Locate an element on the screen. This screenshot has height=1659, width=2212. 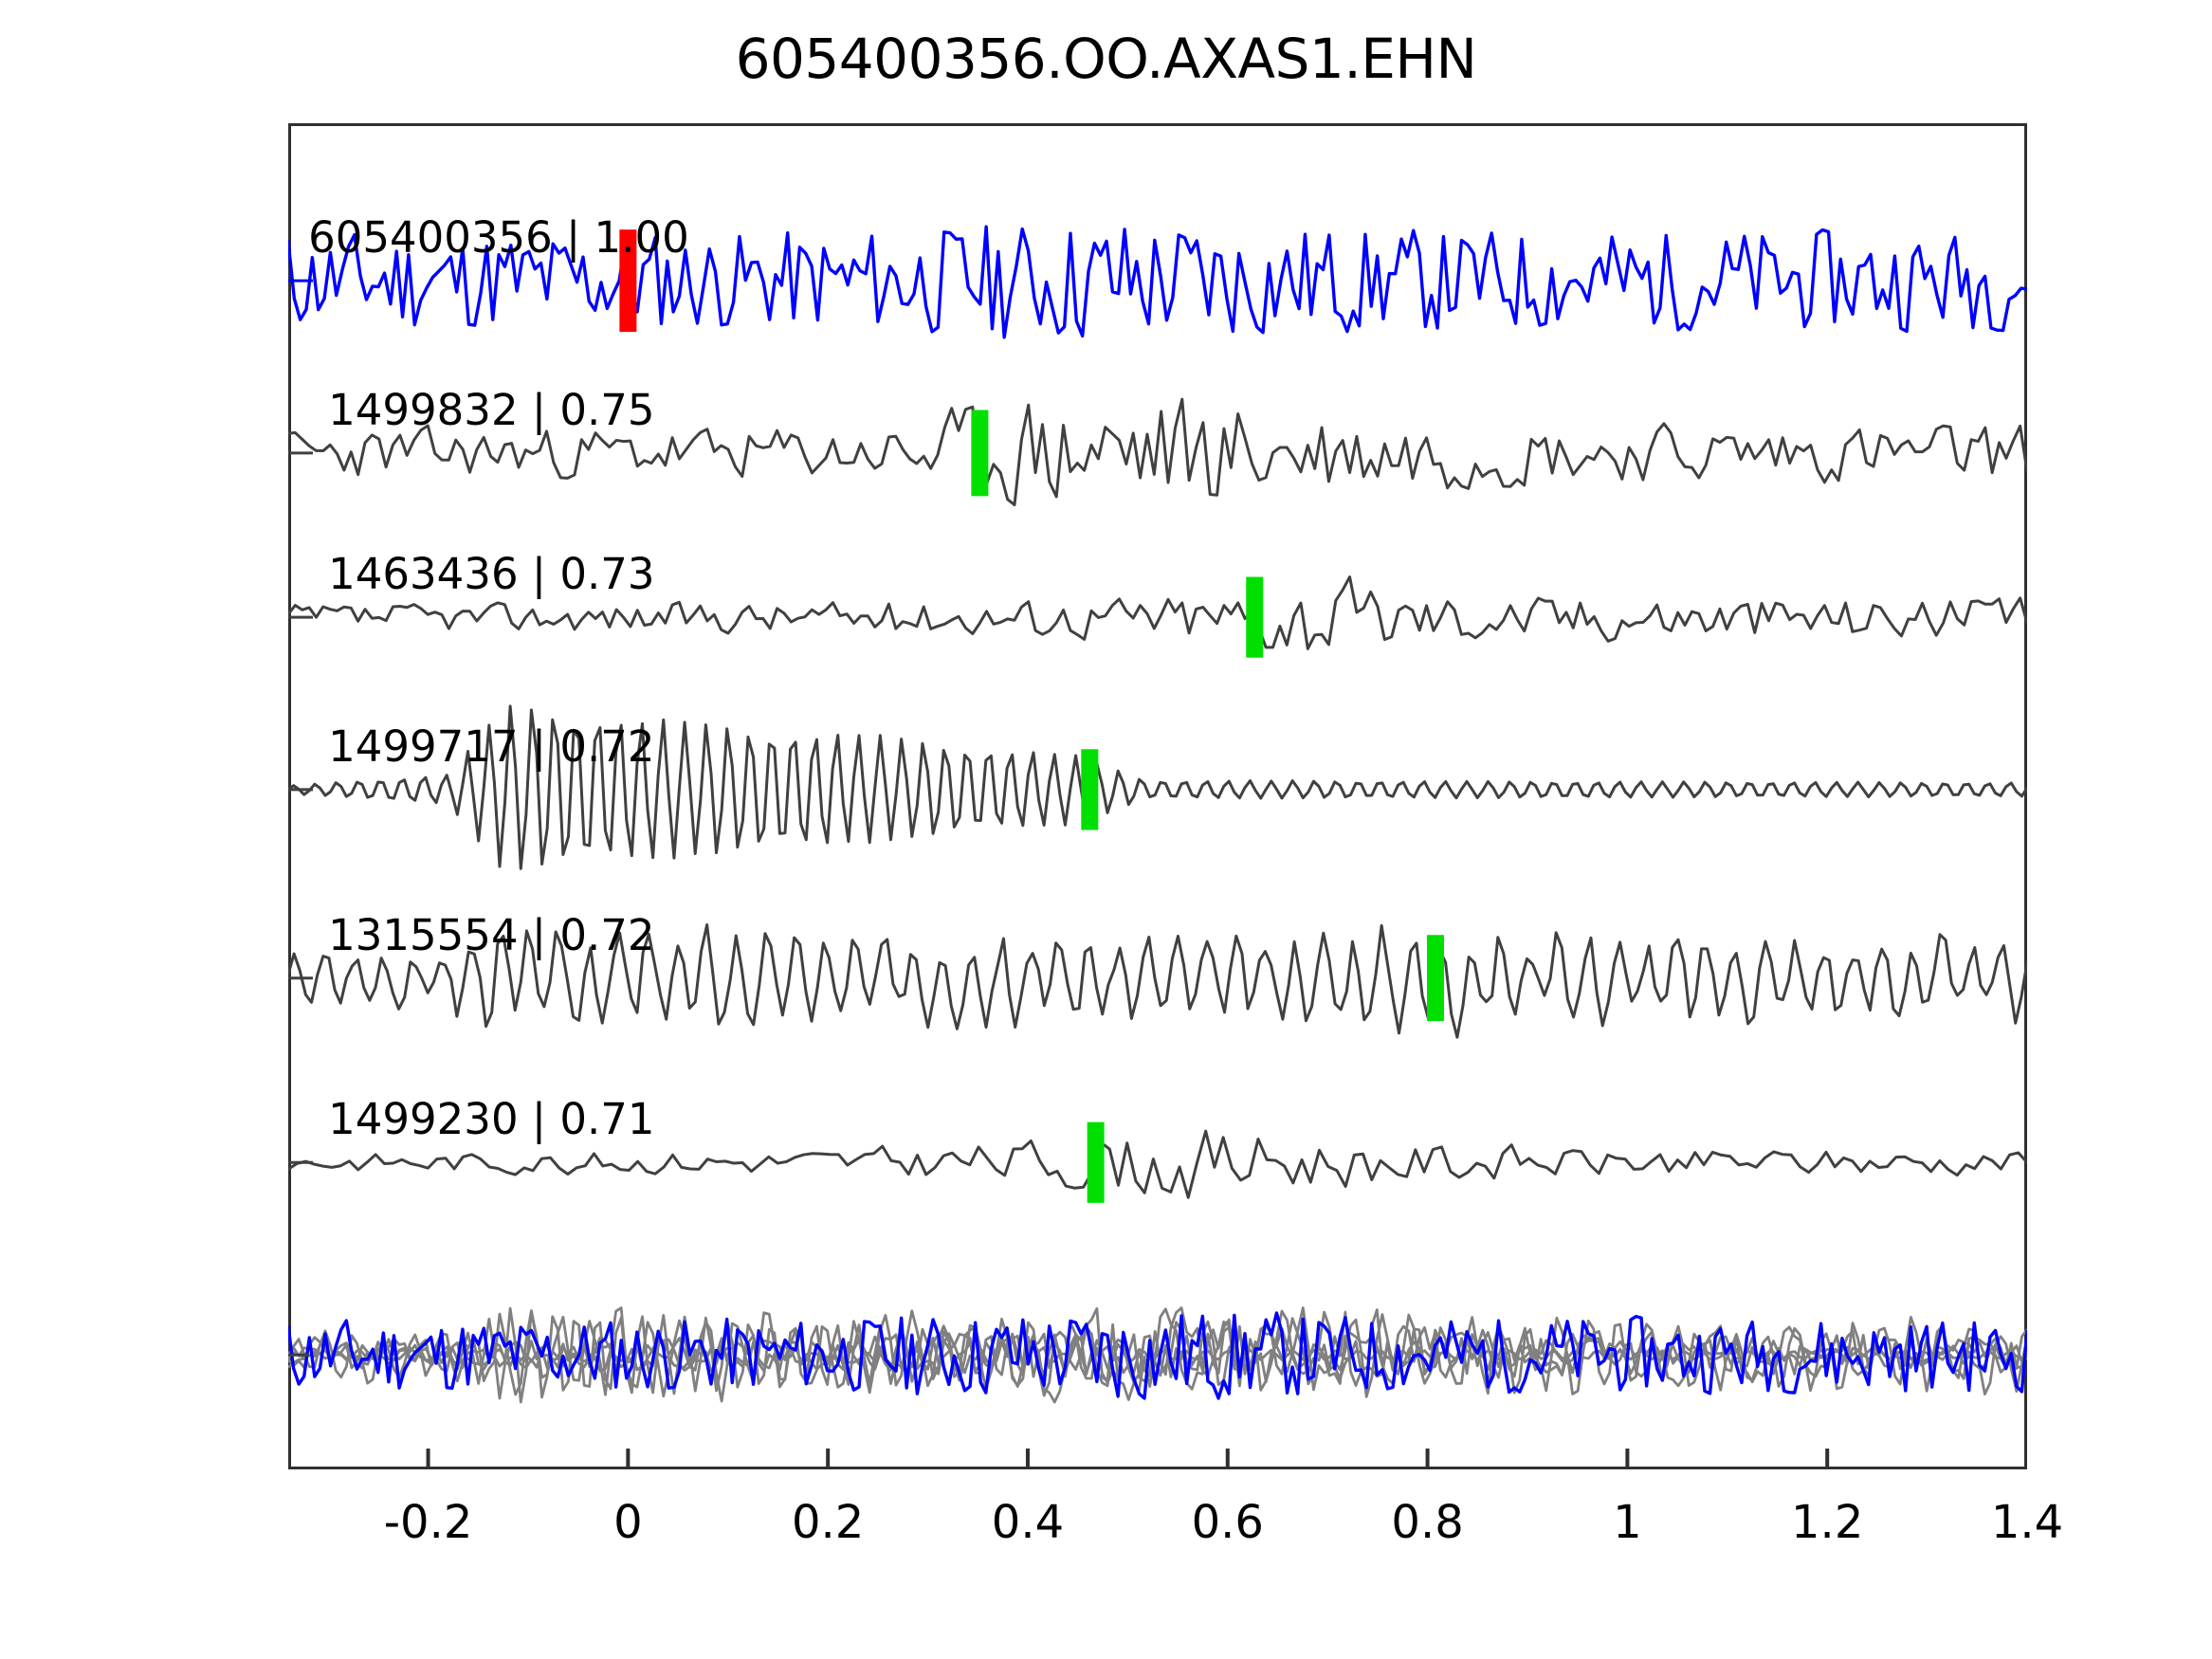
x-tick-label: 1.4 is located at coordinates (2027, 1522).